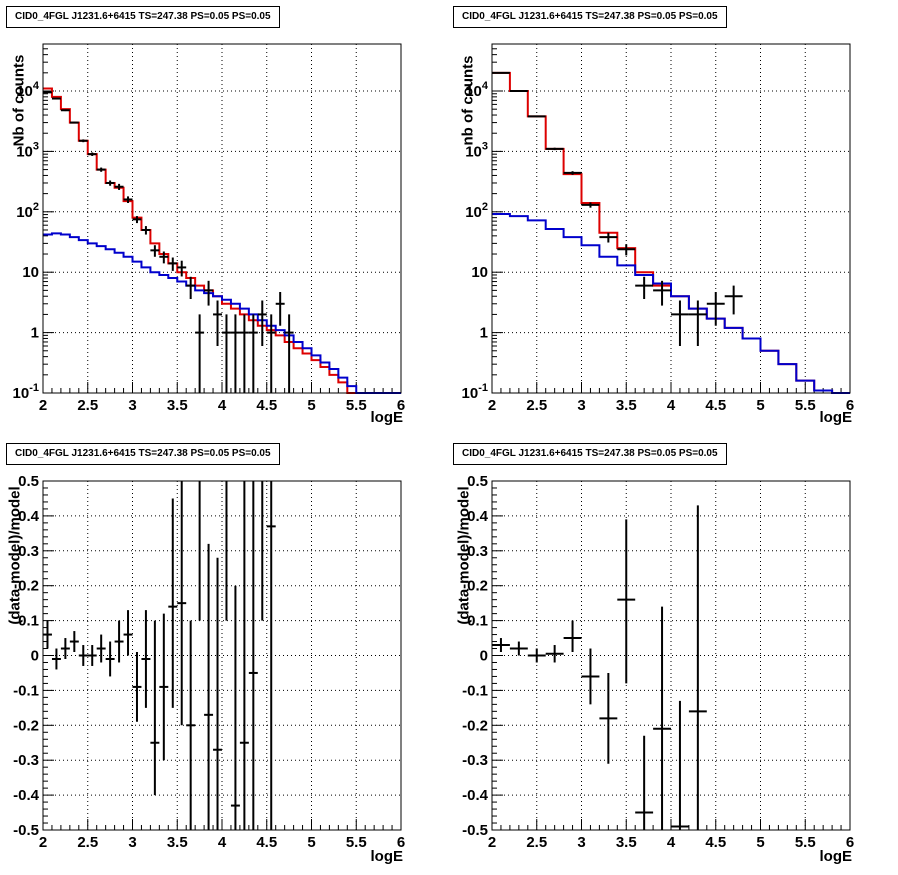  Describe the element at coordinates (43, 405) in the screenshot. I see `x-tick-label: 2` at that location.